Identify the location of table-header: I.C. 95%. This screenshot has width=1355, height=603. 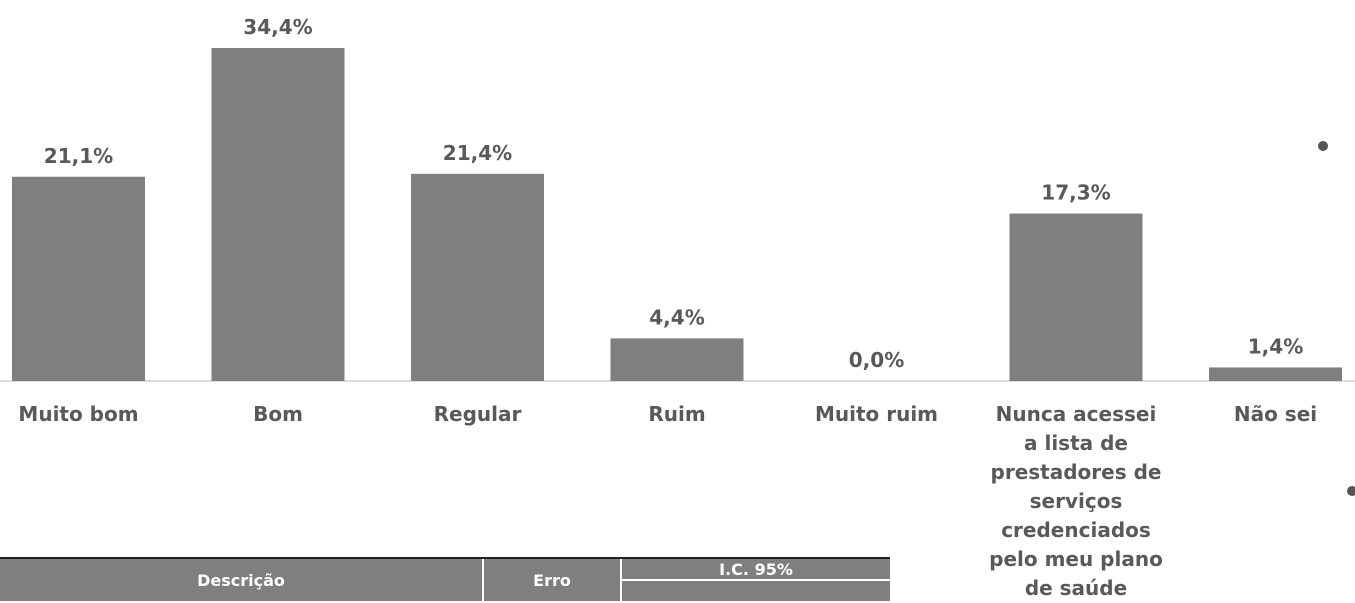
(756, 569).